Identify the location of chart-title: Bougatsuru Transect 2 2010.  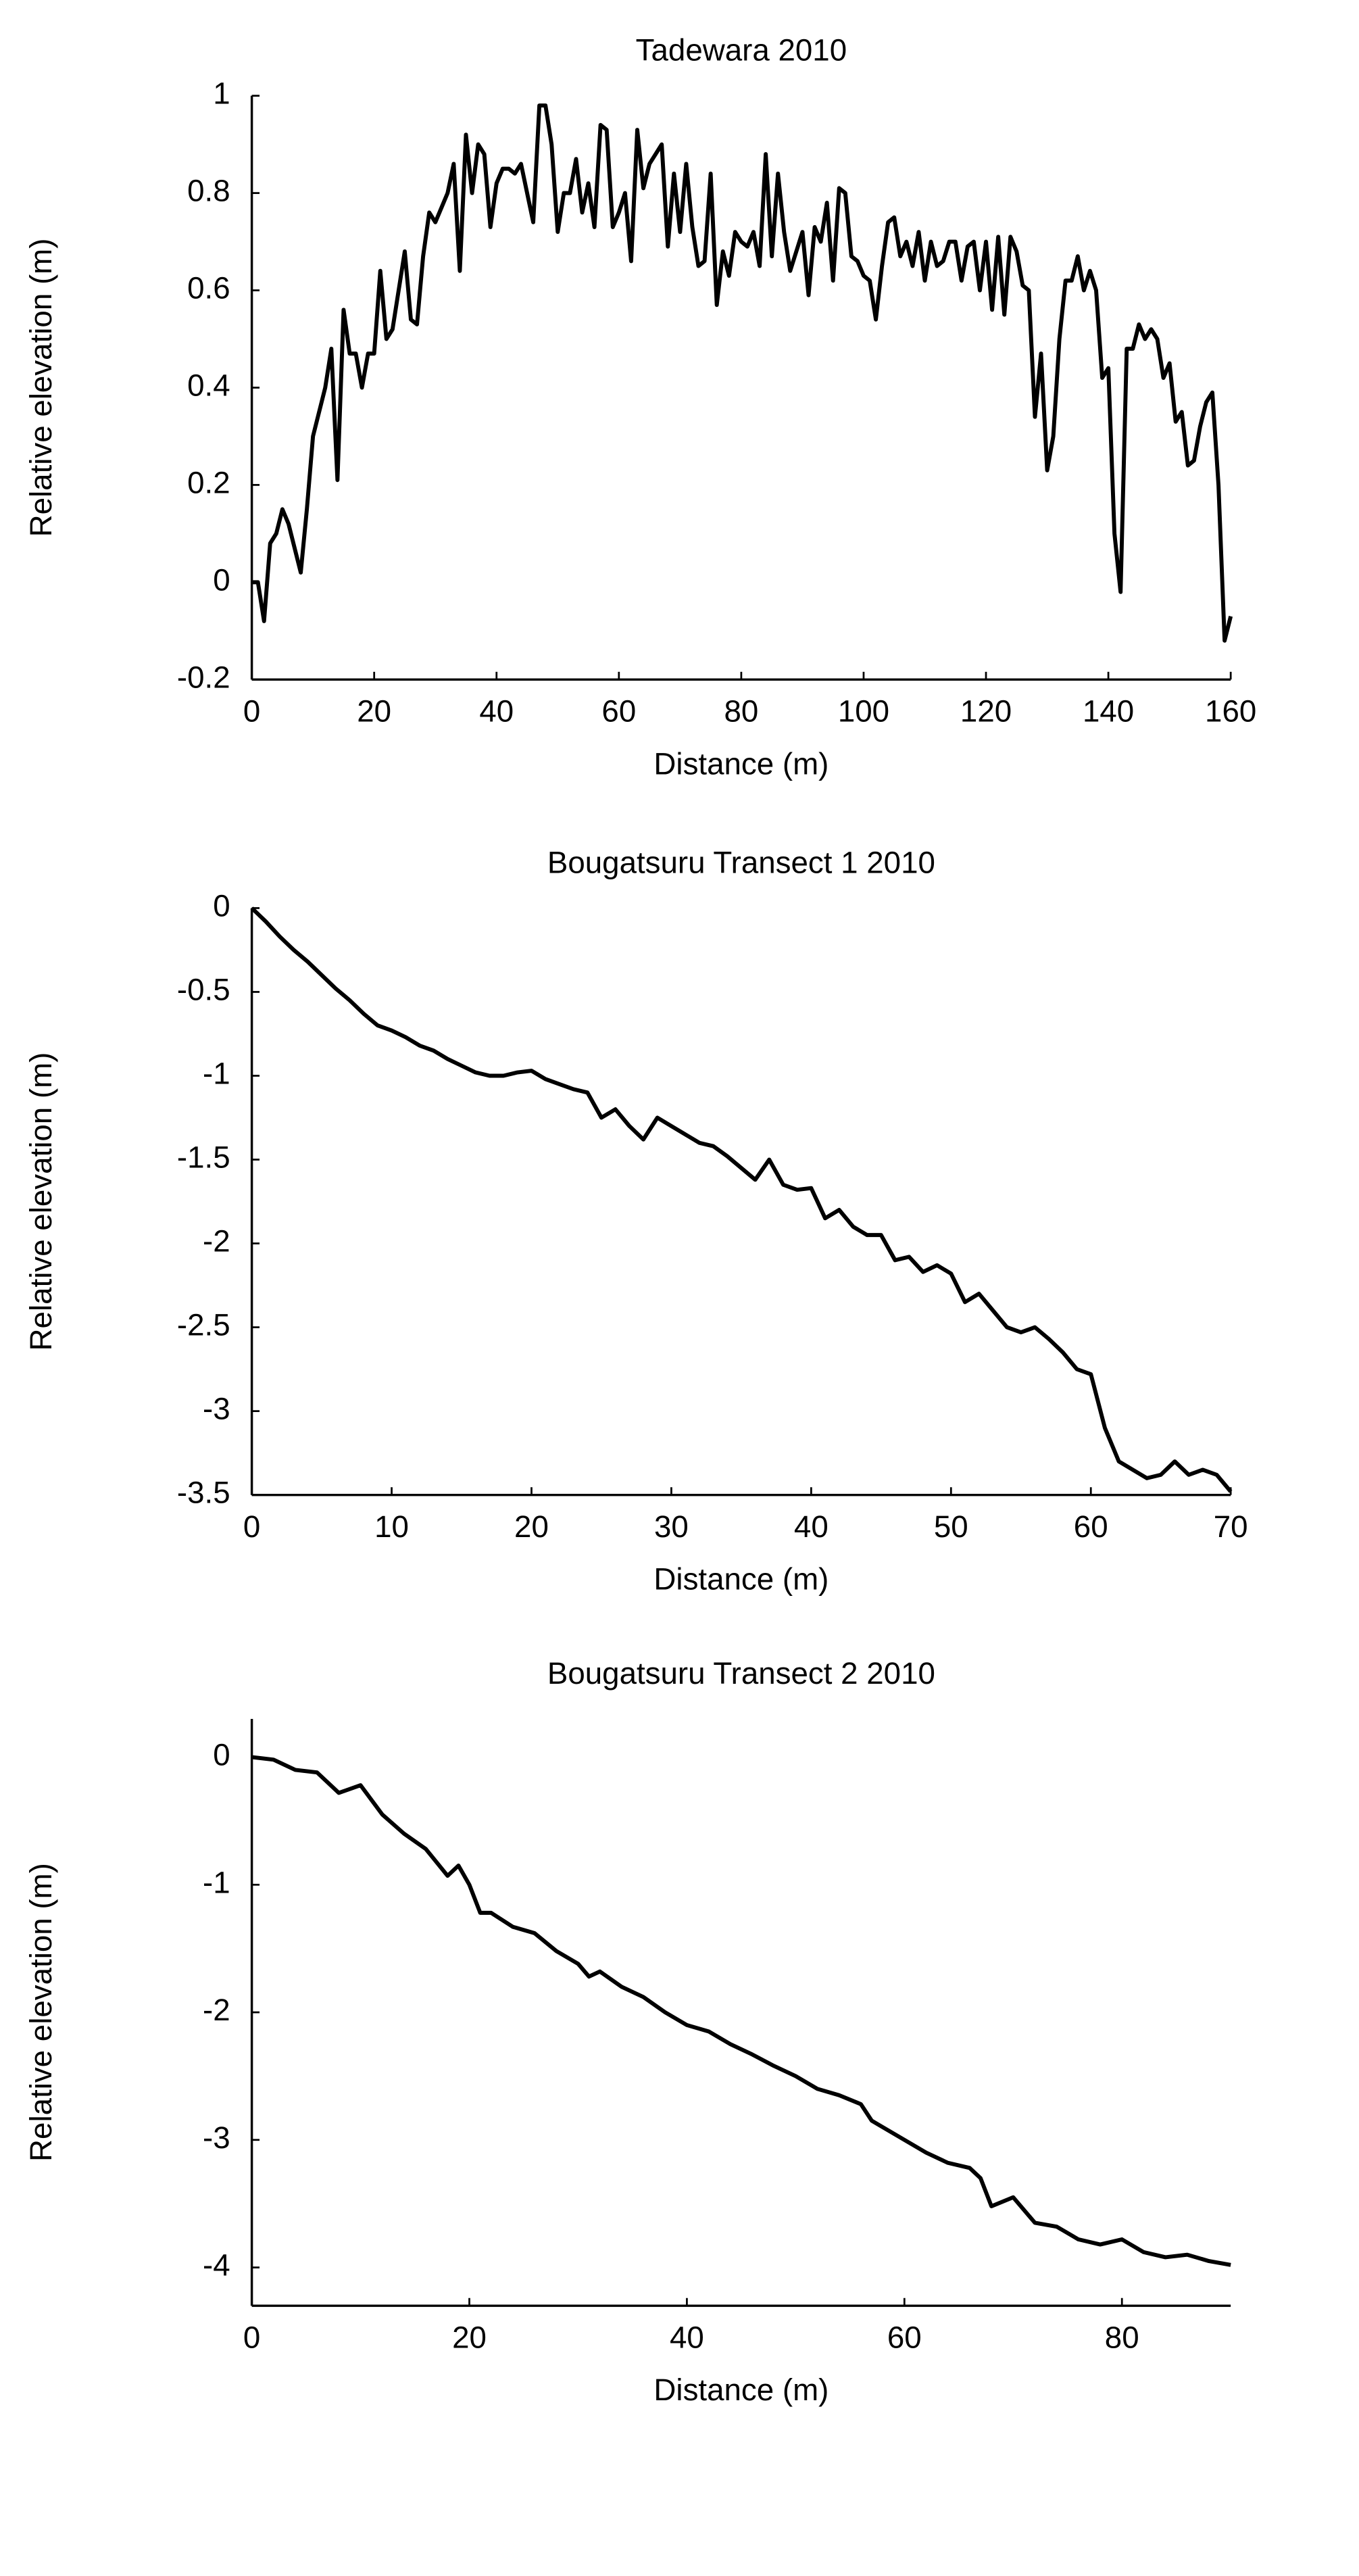
(741, 1674).